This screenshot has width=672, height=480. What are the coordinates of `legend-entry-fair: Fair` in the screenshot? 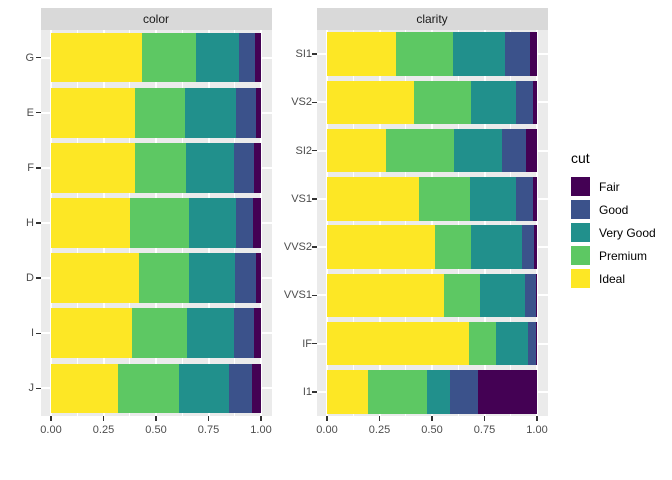 It's located at (613, 186).